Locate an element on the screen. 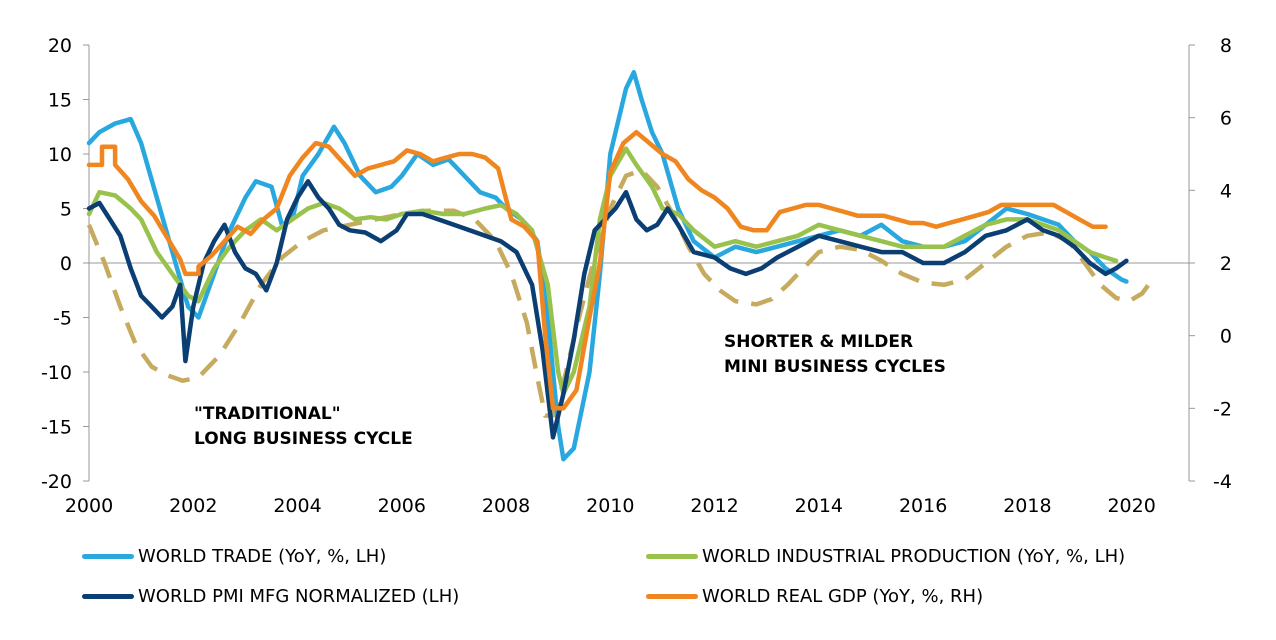 The image size is (1276, 640). x-tick-label: 2006 is located at coordinates (402, 506).